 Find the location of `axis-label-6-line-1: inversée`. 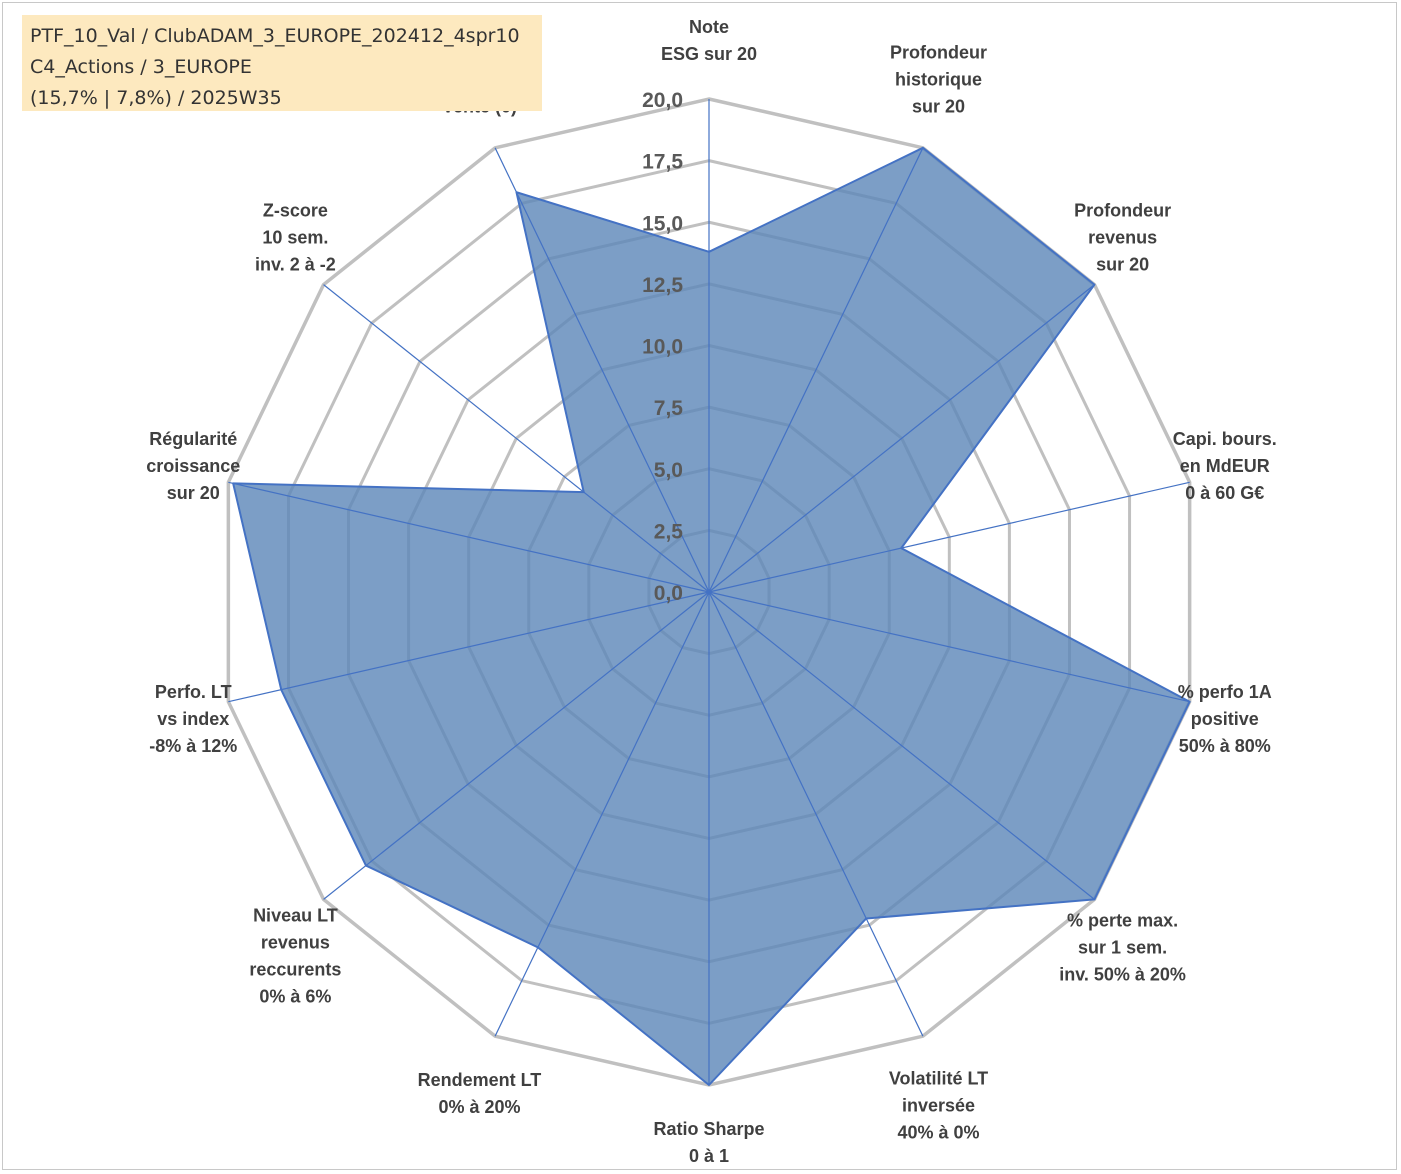

axis-label-6-line-1: inversée is located at coordinates (938, 1106).